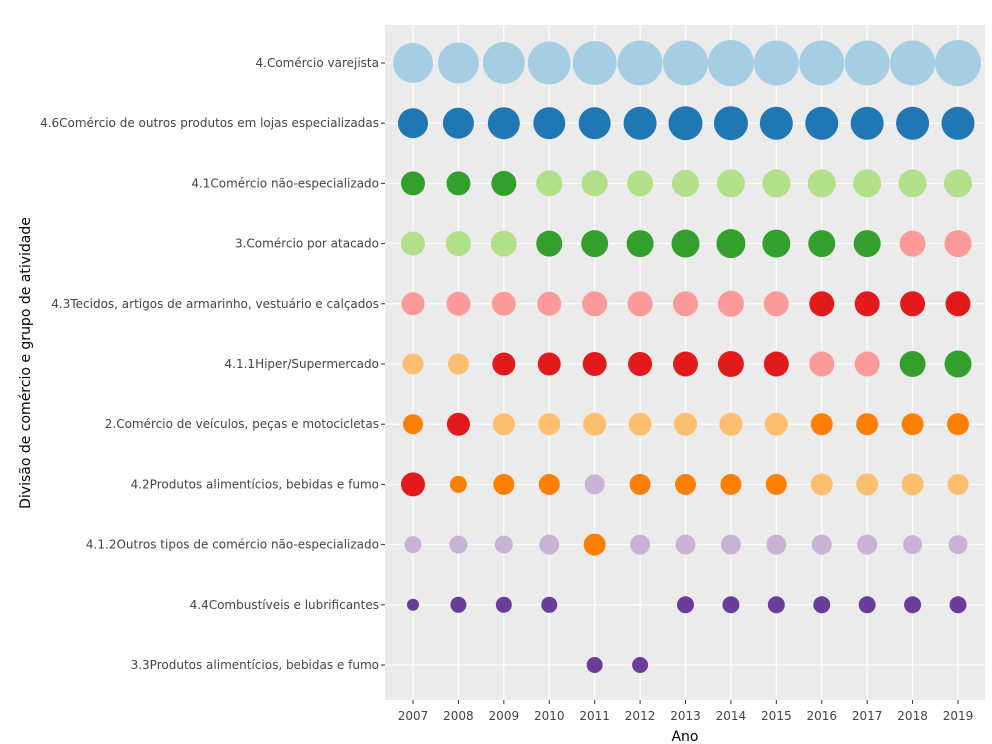 This screenshot has width=992, height=744. What do you see at coordinates (318, 63) in the screenshot?
I see `y-tick-label: 4.Comércio varejista` at bounding box center [318, 63].